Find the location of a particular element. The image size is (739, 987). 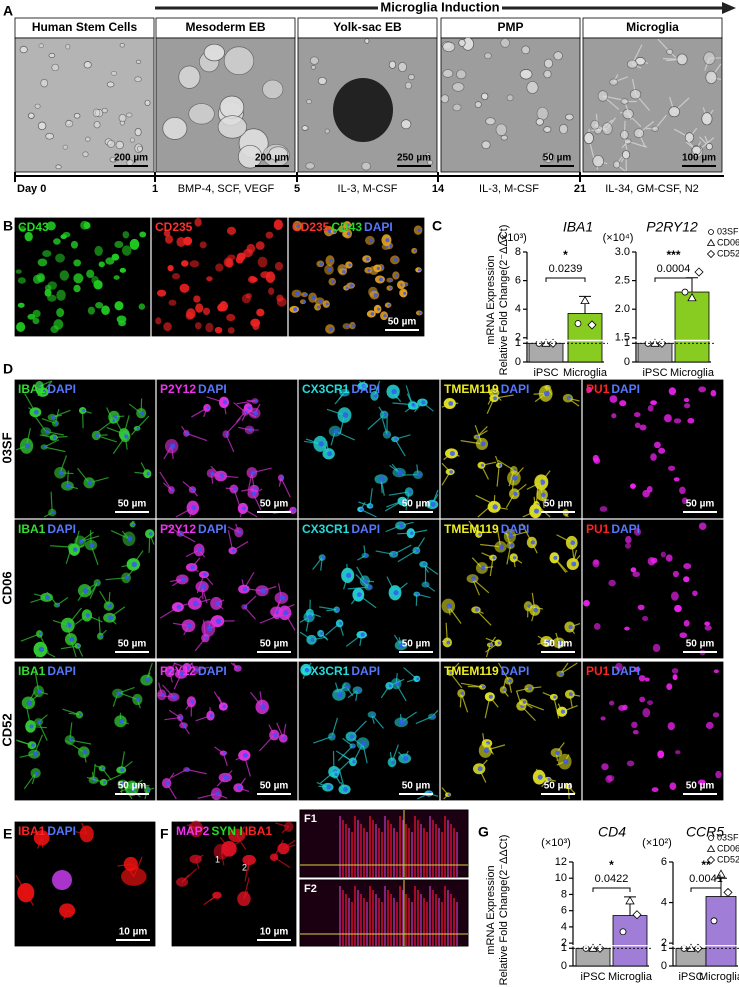

stain-label: P2Y12 DAPI is located at coordinates (193, 671).